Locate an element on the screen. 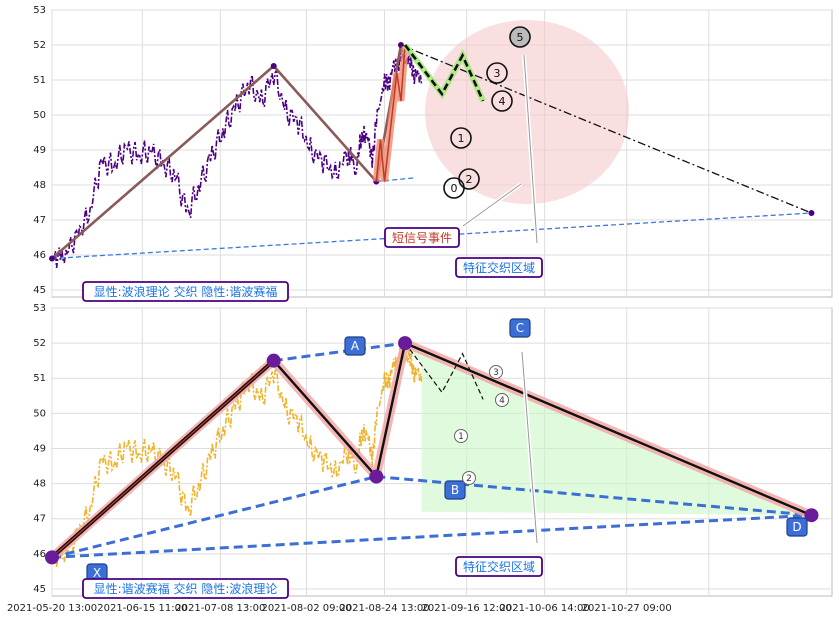  x-tick-label: 2021-08-02 09:00 is located at coordinates (306, 608).